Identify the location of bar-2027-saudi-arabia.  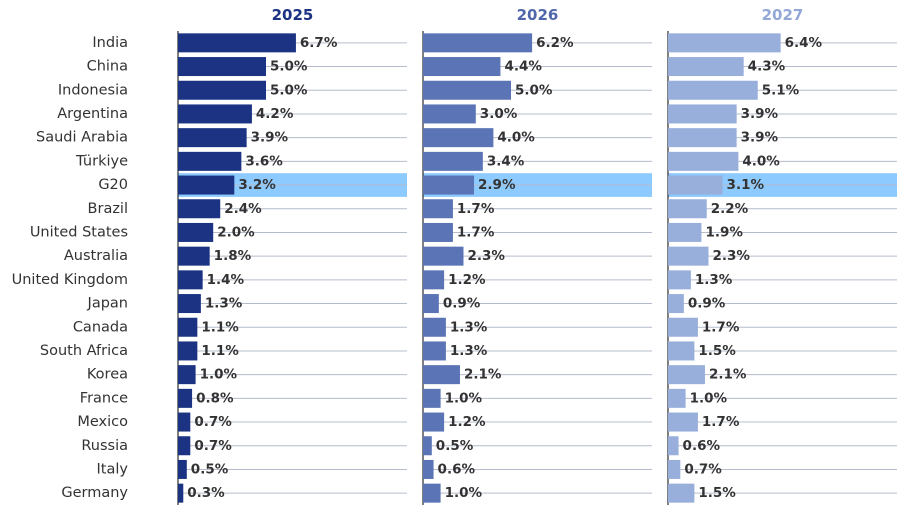
(702, 138).